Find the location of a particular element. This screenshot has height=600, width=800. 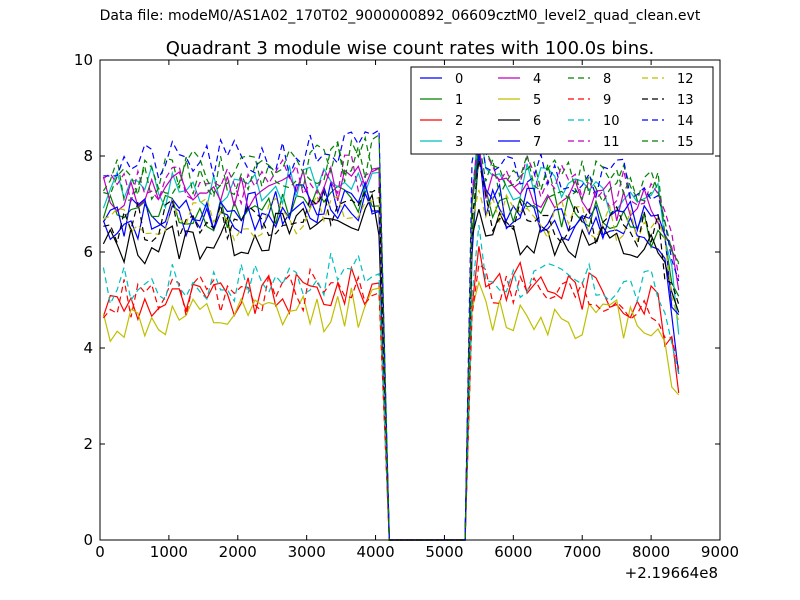

legend-label-5: 5 is located at coordinates (537, 100).